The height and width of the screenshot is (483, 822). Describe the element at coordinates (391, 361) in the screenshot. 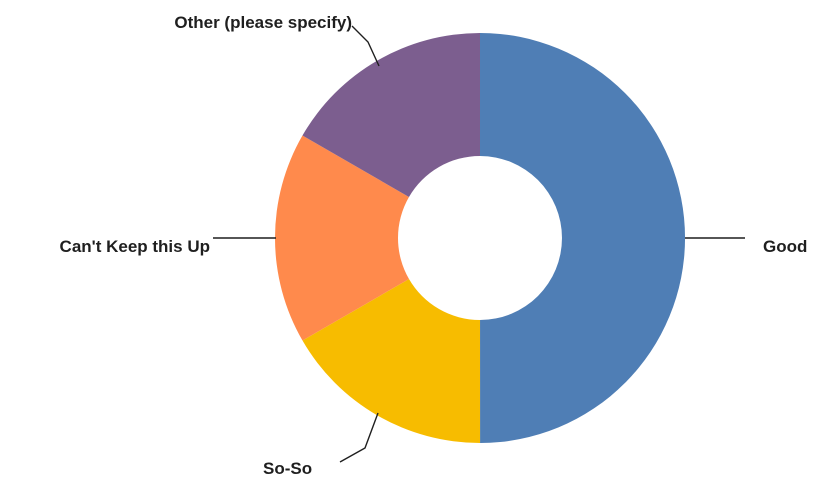

I see `slice-so-so` at that location.